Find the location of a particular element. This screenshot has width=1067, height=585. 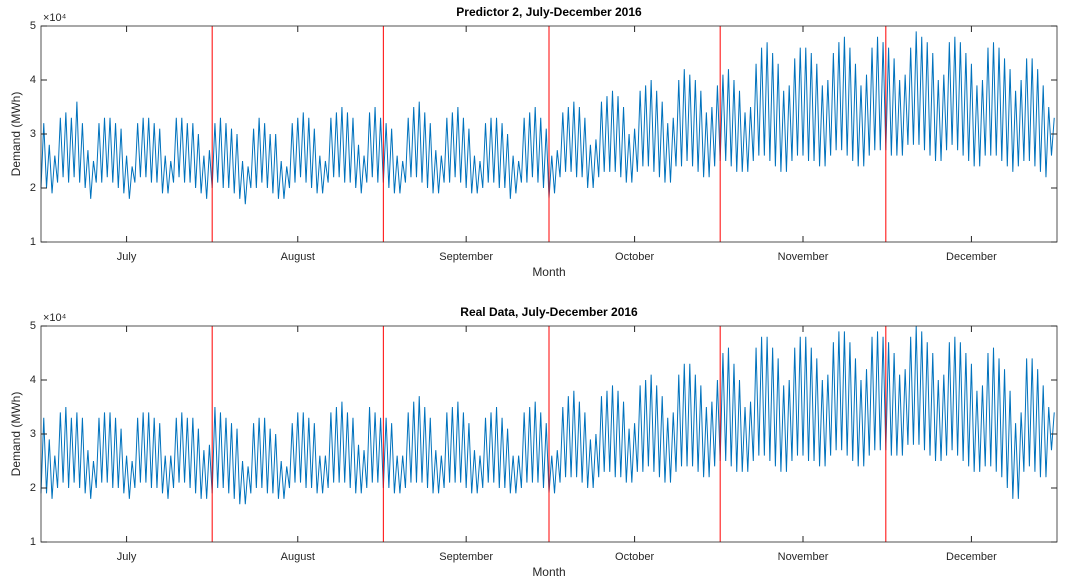

chart-title: Real Data, July-December 2016 is located at coordinates (549, 312).